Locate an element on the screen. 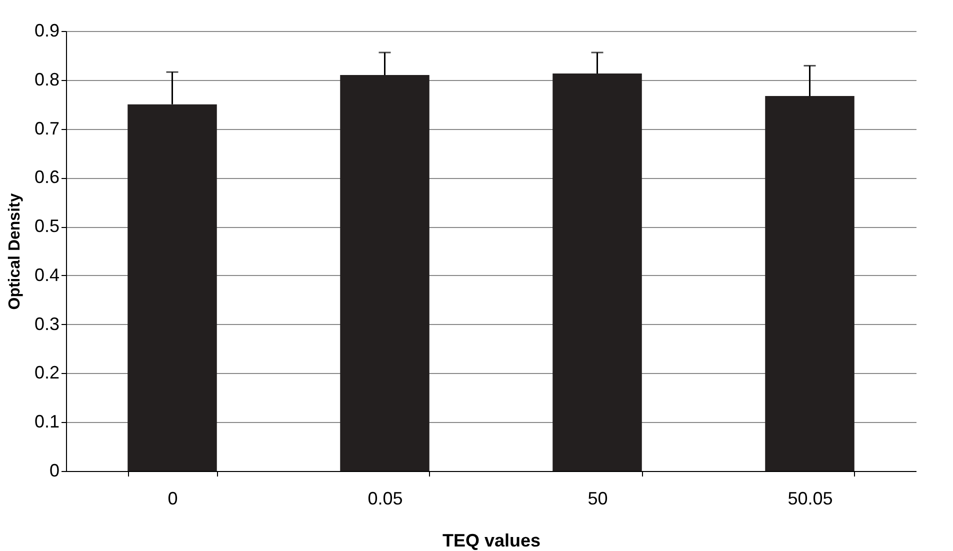 This screenshot has width=953, height=551. x-tick-label: 50 is located at coordinates (598, 498).